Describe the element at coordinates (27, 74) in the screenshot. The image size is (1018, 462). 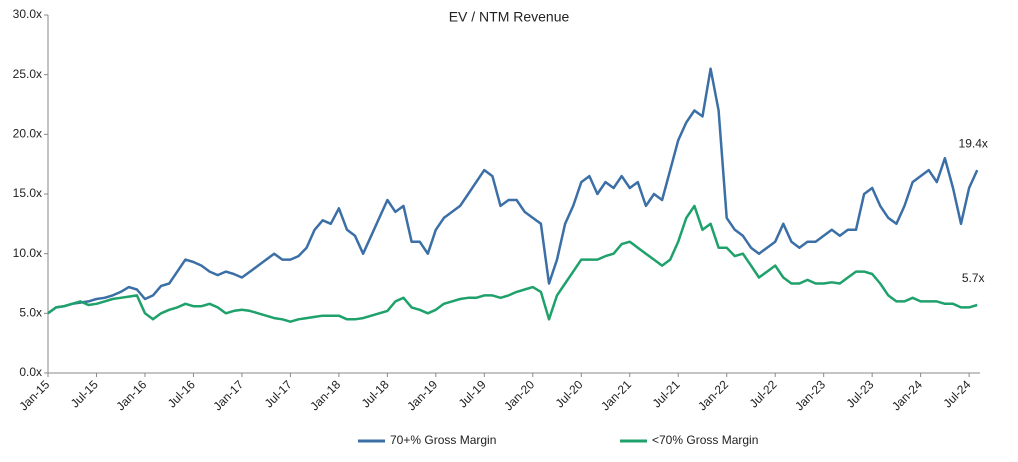
I see `y-tick-label: 25.0x` at that location.